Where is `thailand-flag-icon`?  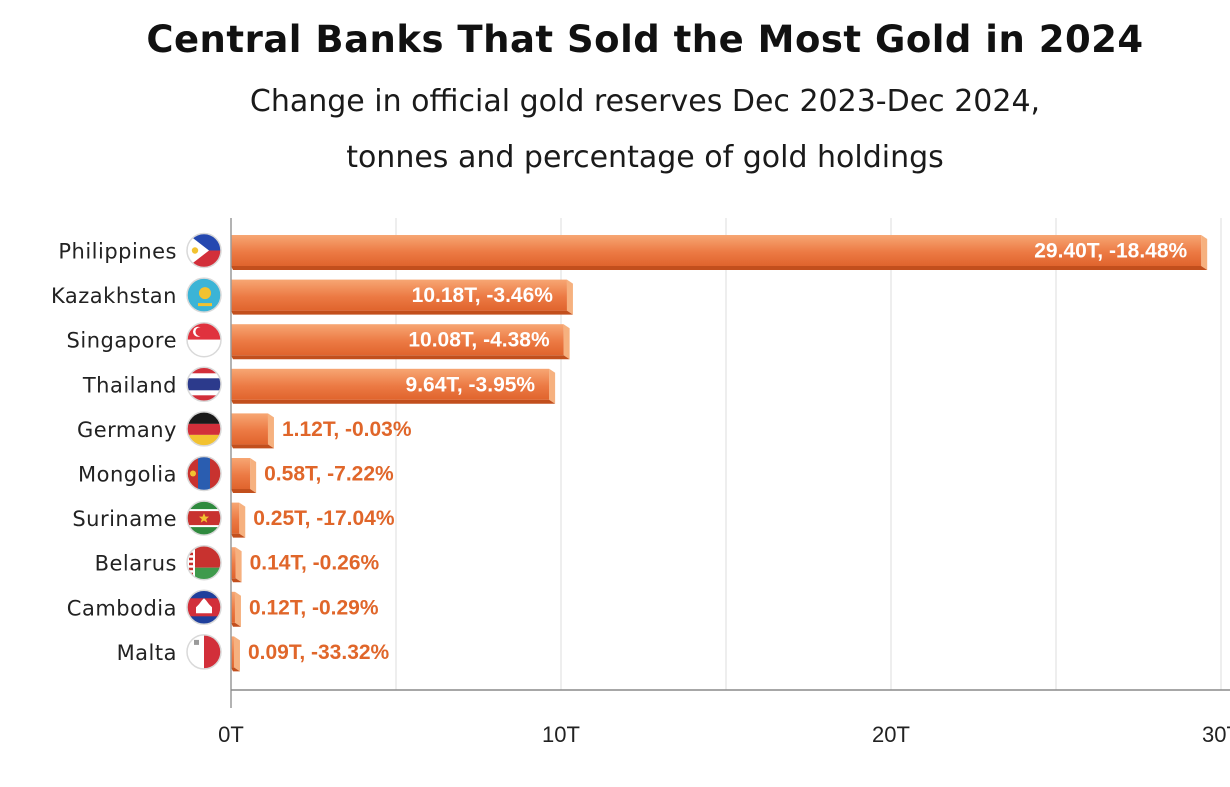 thailand-flag-icon is located at coordinates (204, 384).